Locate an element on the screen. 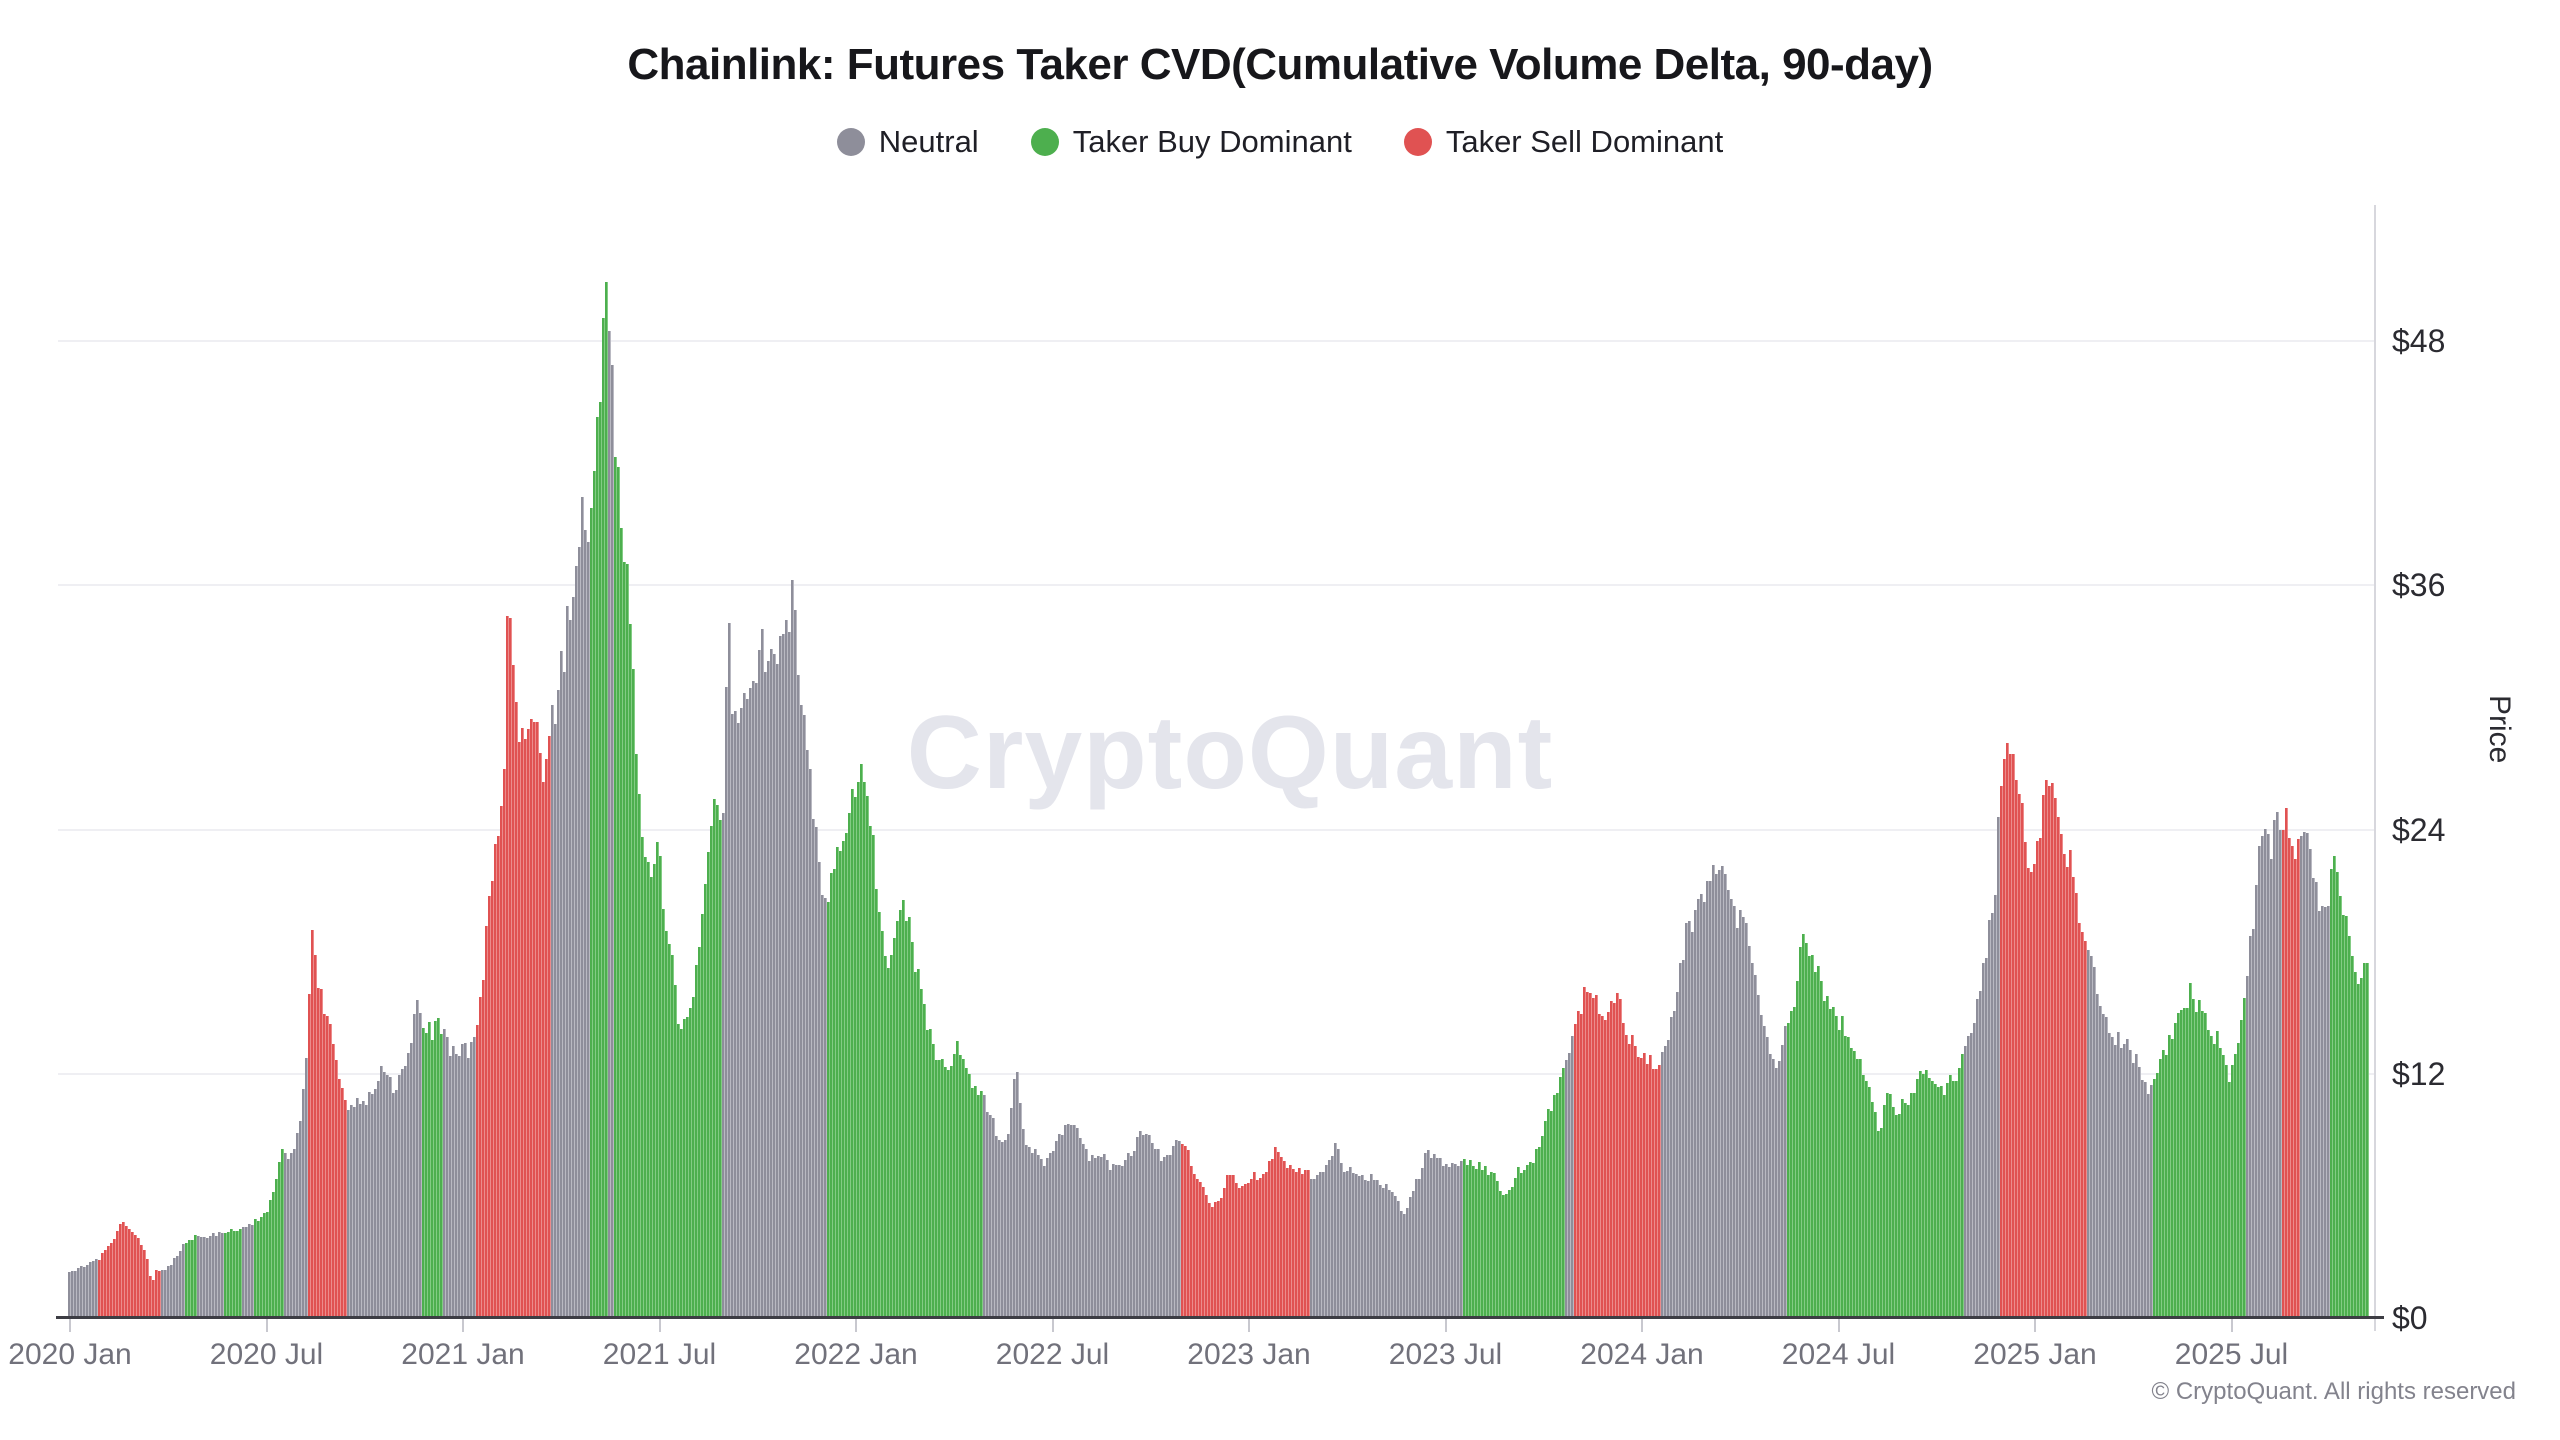 The height and width of the screenshot is (1440, 2560). y-tick-12: $12 is located at coordinates (2419, 1074).